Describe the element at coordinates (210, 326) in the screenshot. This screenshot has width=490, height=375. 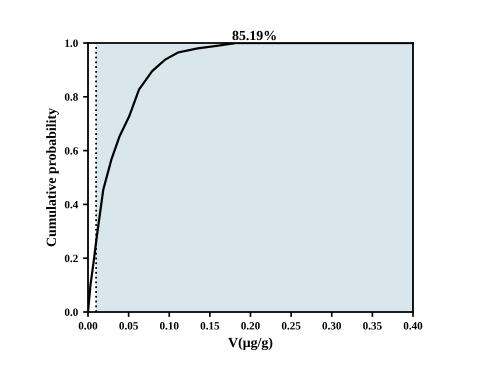
I see `x-tick-label: 0.15` at that location.